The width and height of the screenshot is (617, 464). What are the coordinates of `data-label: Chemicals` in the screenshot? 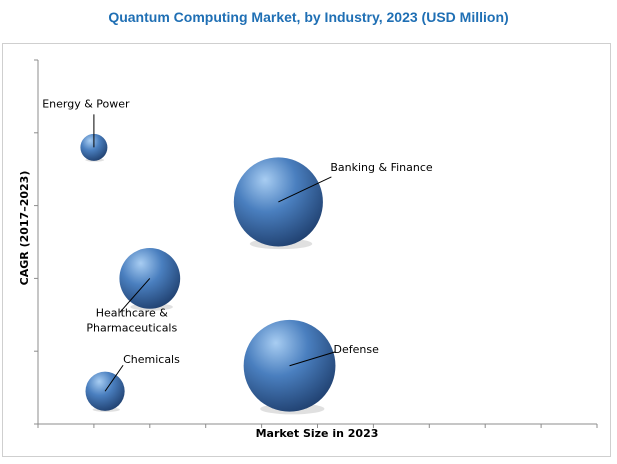 It's located at (151, 359).